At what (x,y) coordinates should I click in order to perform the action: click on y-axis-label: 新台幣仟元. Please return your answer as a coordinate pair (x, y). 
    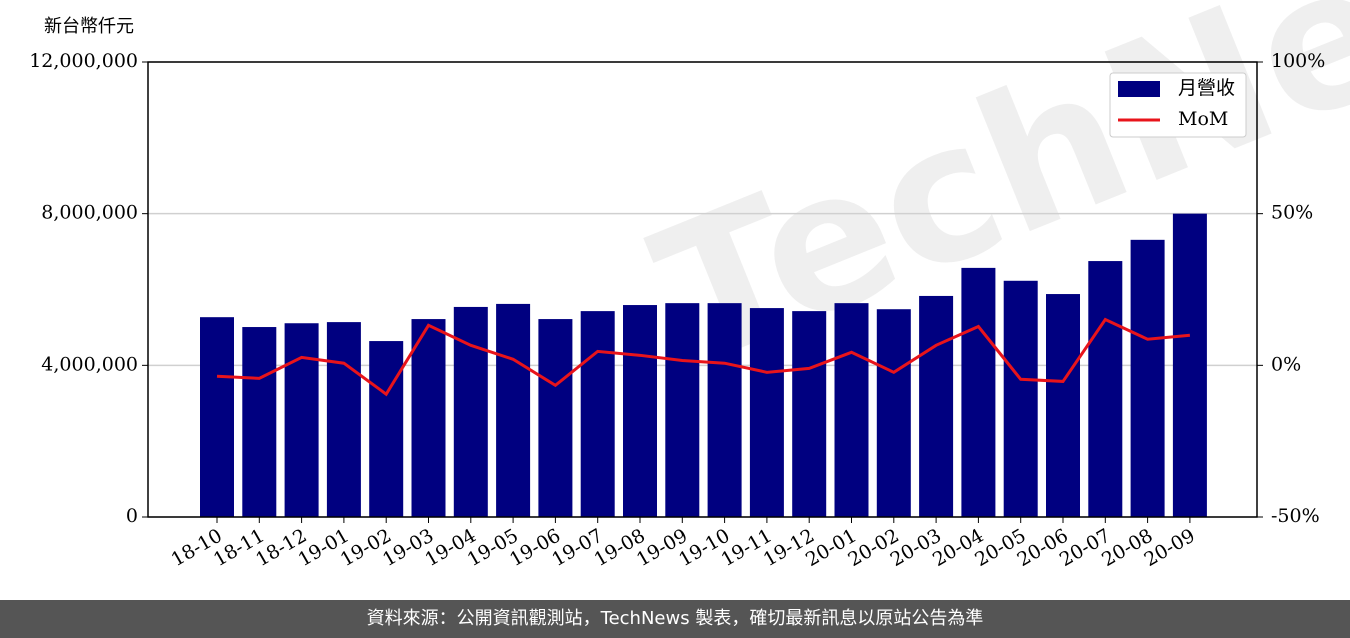
    Looking at the image, I should click on (89, 26).